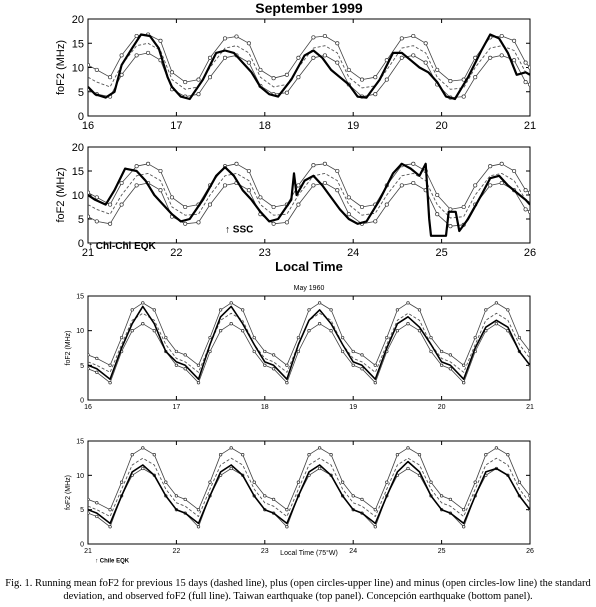 The width and height of the screenshot is (596, 607). What do you see at coordinates (309, 204) in the screenshot?
I see `series-line-lower` at bounding box center [309, 204].